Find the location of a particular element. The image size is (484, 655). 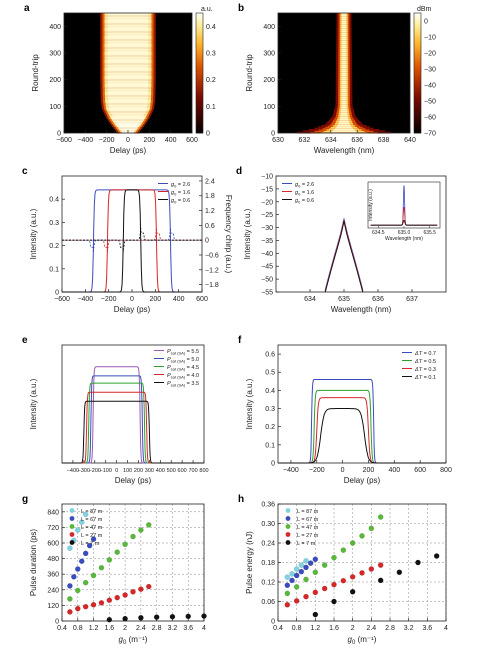

legend-value: = 2.6 is located at coordinates (183, 185).